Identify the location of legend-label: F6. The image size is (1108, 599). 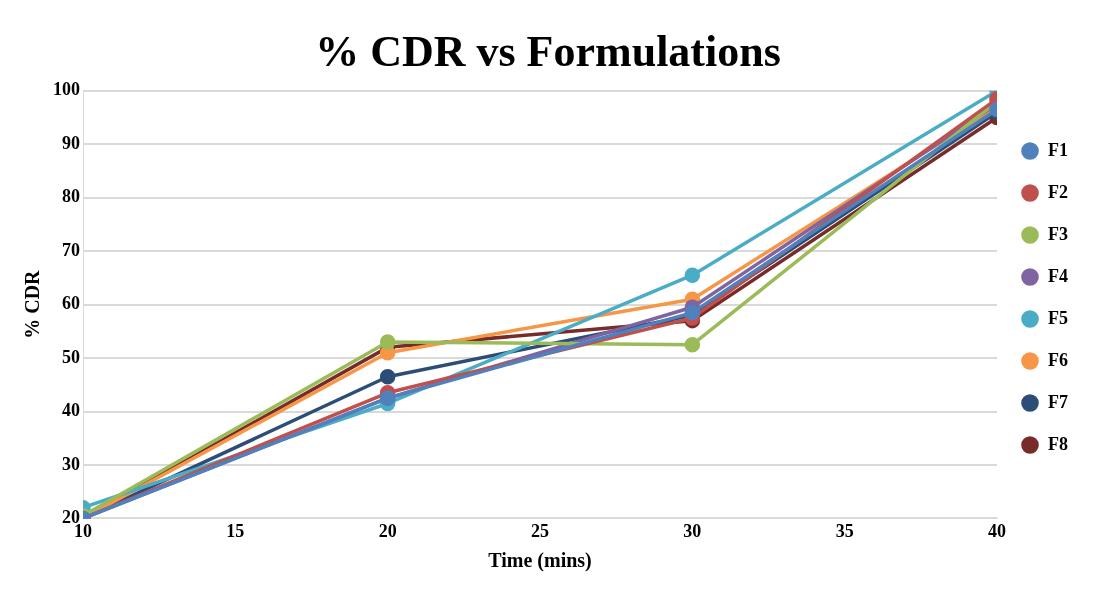
(1058, 359).